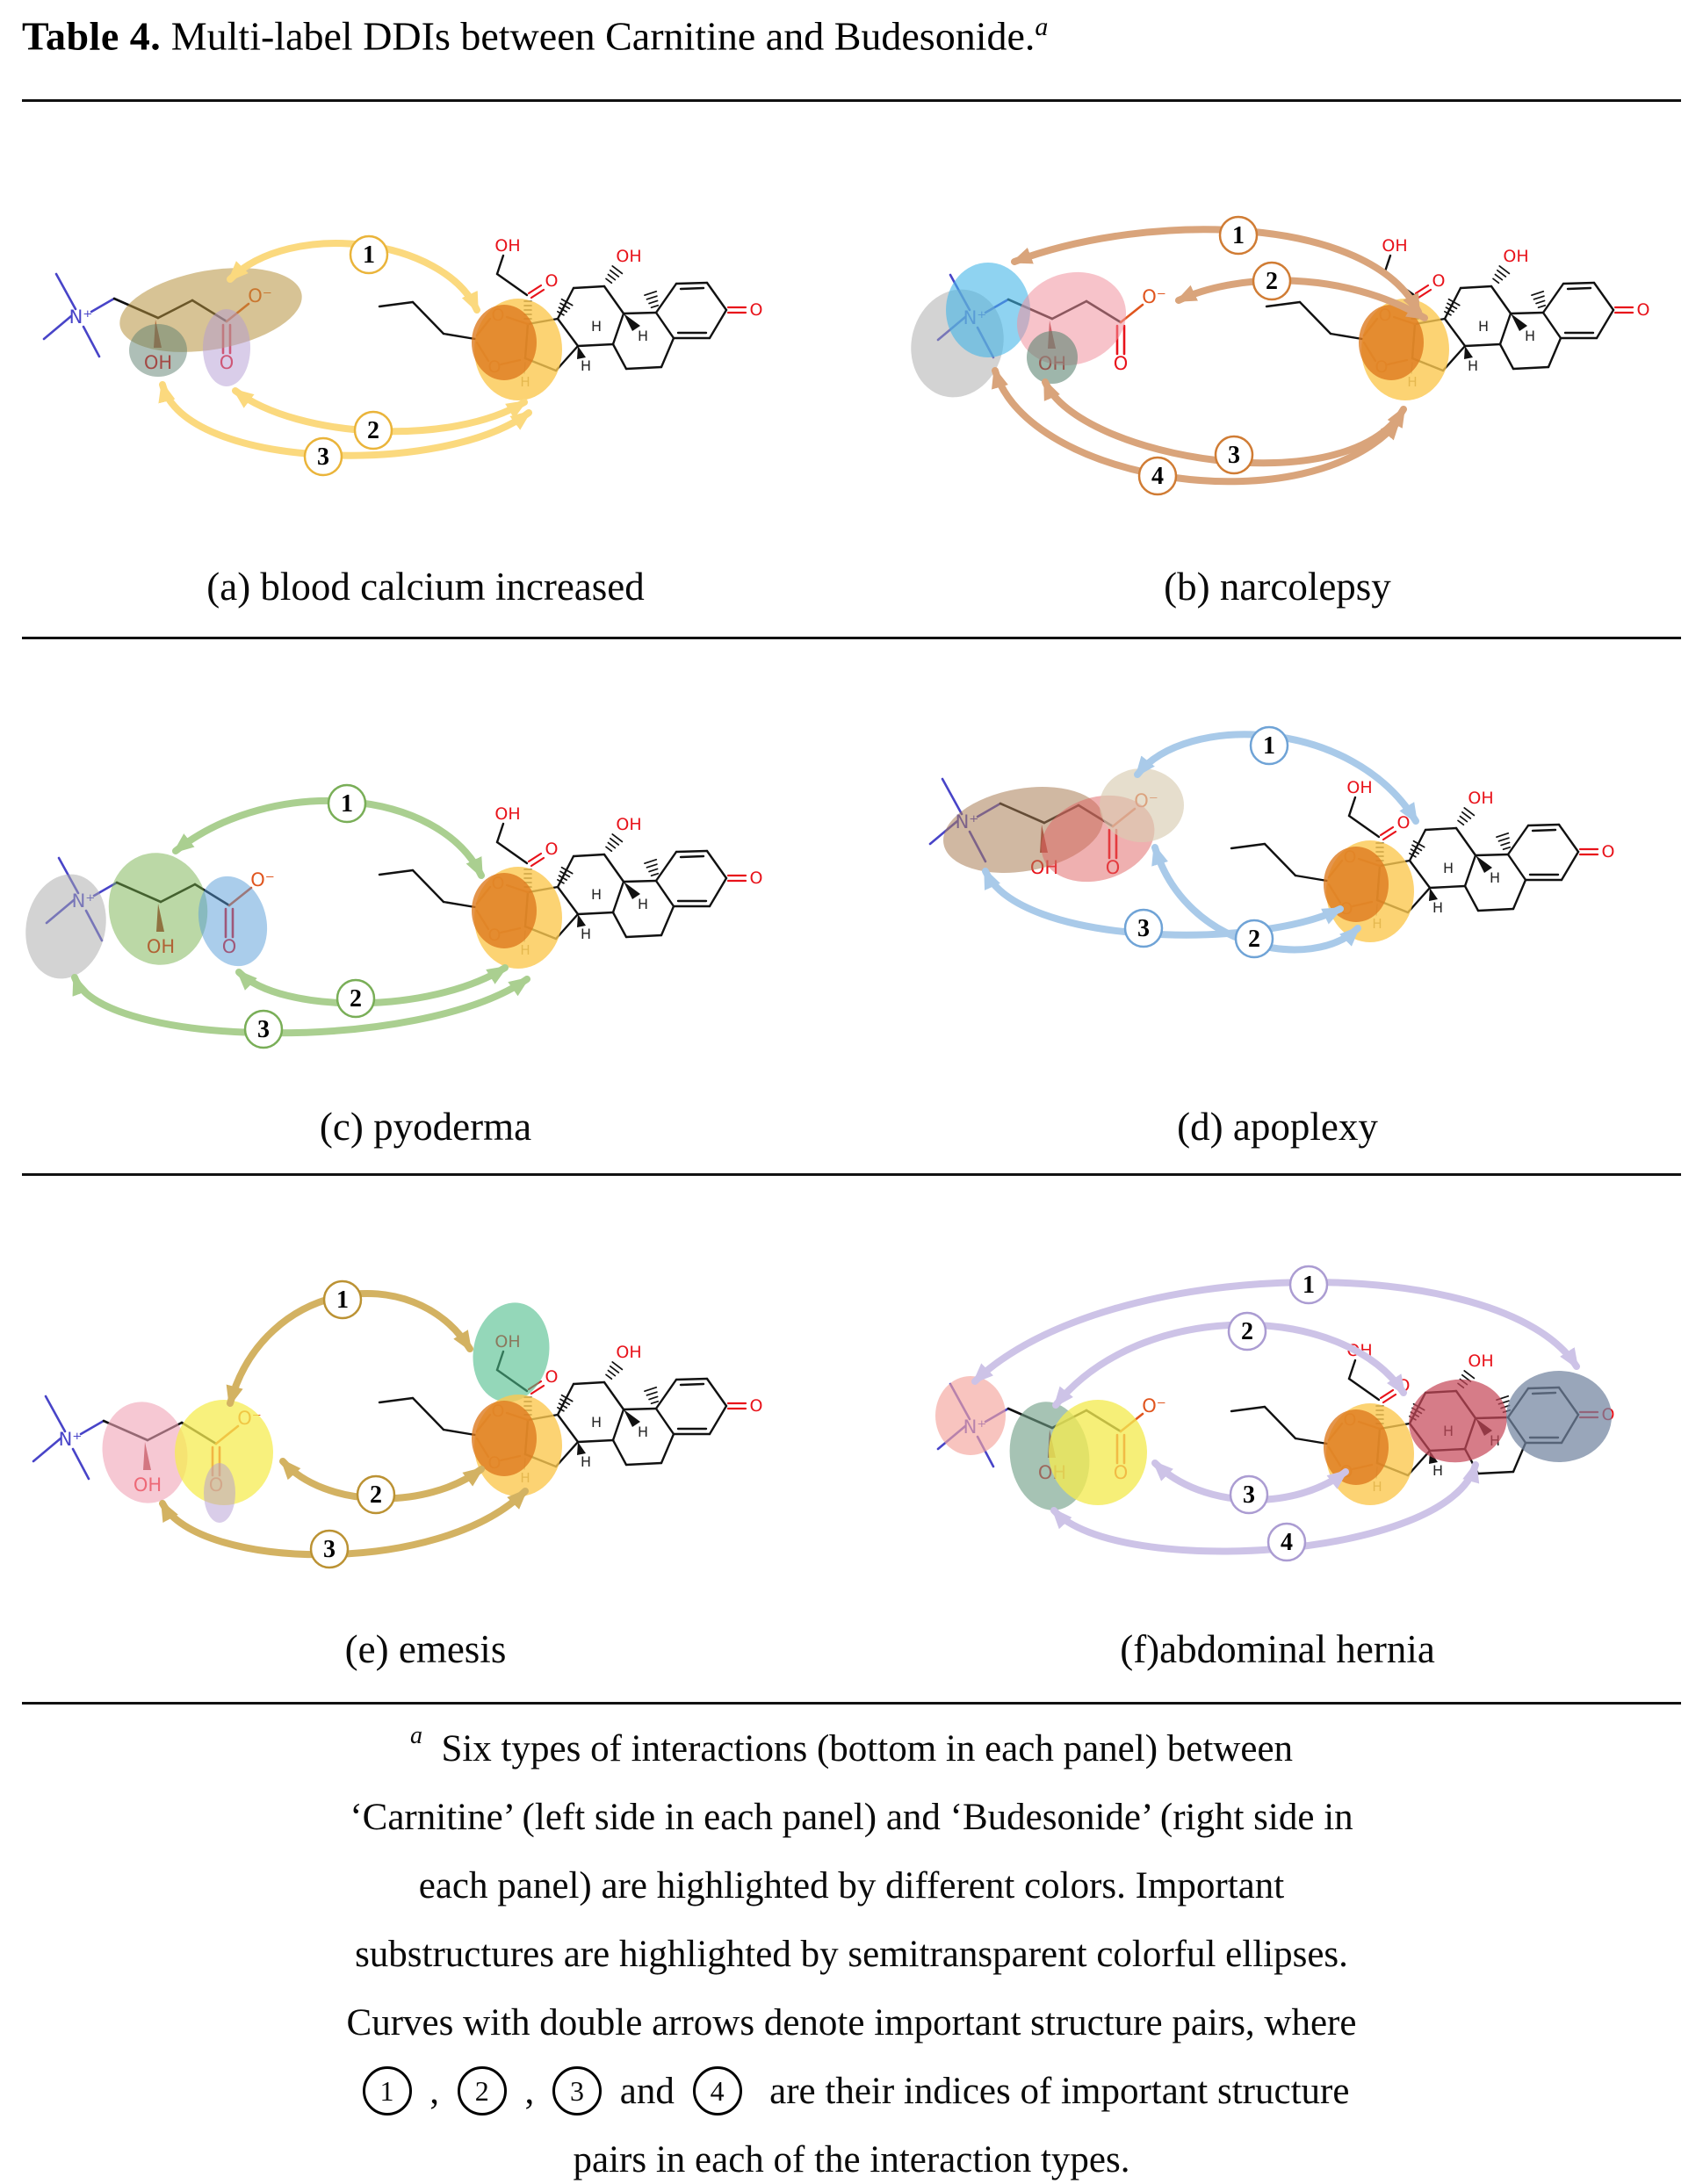 Image resolution: width=1703 pixels, height=2184 pixels. What do you see at coordinates (426, 587) in the screenshot?
I see `panel-a-caption: (a) blood calcium increased` at bounding box center [426, 587].